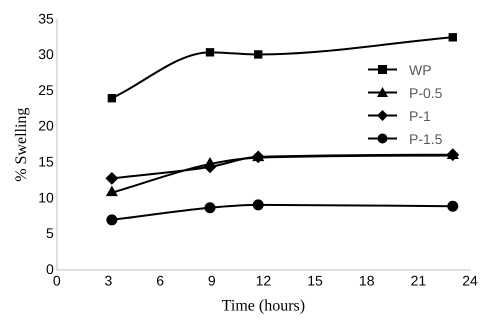 This screenshot has height=328, width=498. What do you see at coordinates (420, 70) in the screenshot?
I see `legend-label: WP` at bounding box center [420, 70].